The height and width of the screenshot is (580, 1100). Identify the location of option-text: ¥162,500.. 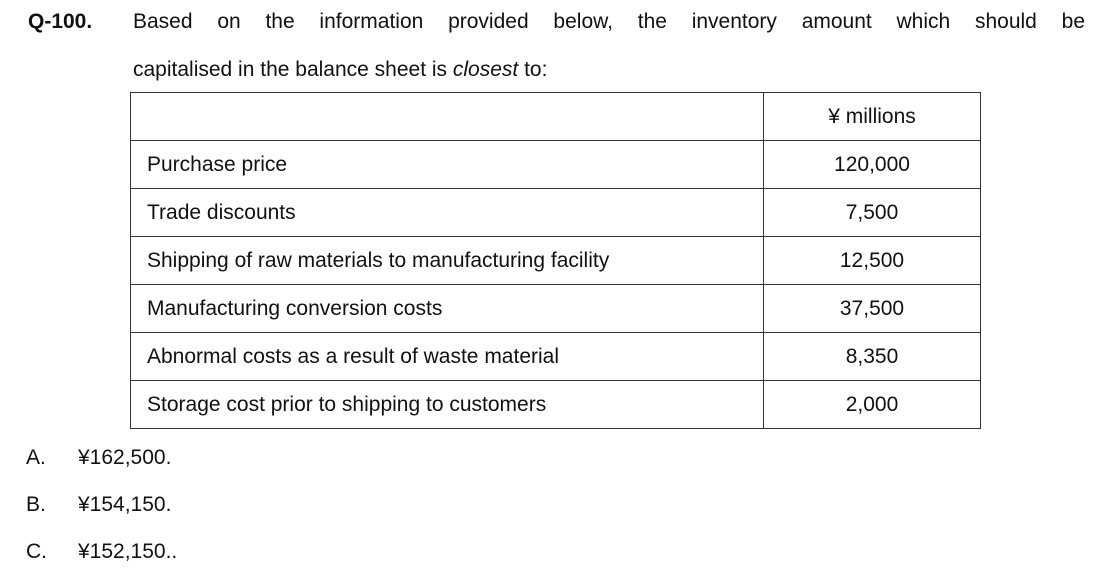
(125, 457).